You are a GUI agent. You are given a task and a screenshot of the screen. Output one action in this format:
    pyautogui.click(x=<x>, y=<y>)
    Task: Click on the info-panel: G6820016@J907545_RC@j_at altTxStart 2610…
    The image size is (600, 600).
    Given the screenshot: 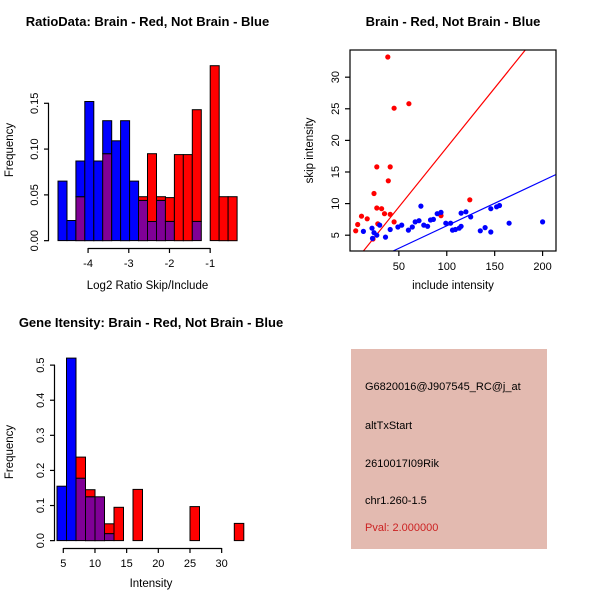 What is the action you would take?
    pyautogui.click(x=449, y=449)
    